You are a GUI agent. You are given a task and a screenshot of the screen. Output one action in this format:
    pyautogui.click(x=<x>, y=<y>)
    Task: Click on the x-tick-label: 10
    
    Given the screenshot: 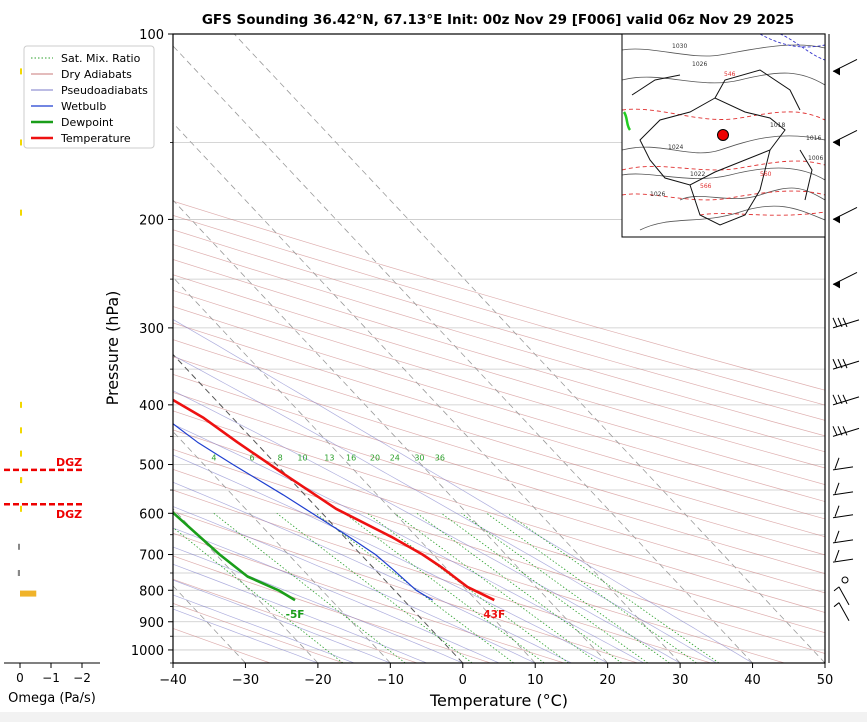 What is the action you would take?
    pyautogui.click(x=535, y=680)
    